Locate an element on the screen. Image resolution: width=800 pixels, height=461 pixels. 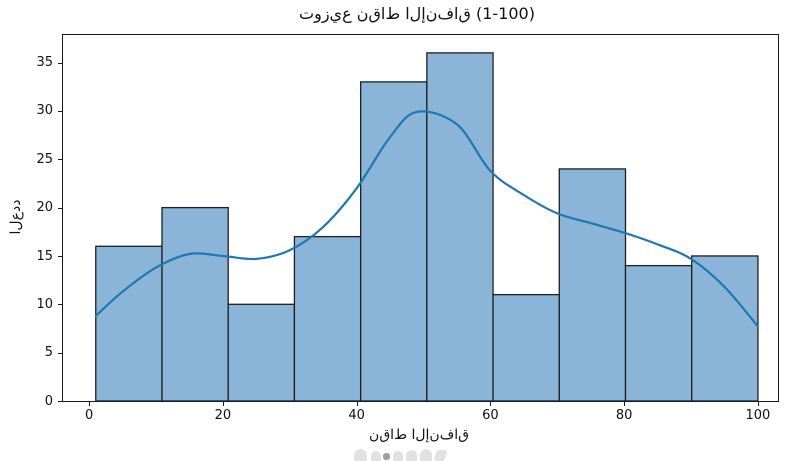
chart-title-text: ت‌و‌ز‌ي‌ع ن‌ق‌ا‌ط ا‌ل‌إ‌ن‌ف‌ا‌ق (1-100) is located at coordinates (417, 13).